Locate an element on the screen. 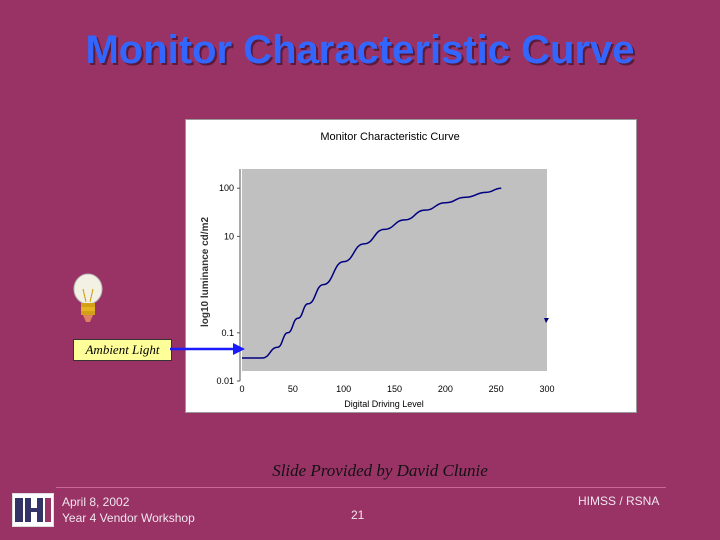  ihe-logo is located at coordinates (33, 510).